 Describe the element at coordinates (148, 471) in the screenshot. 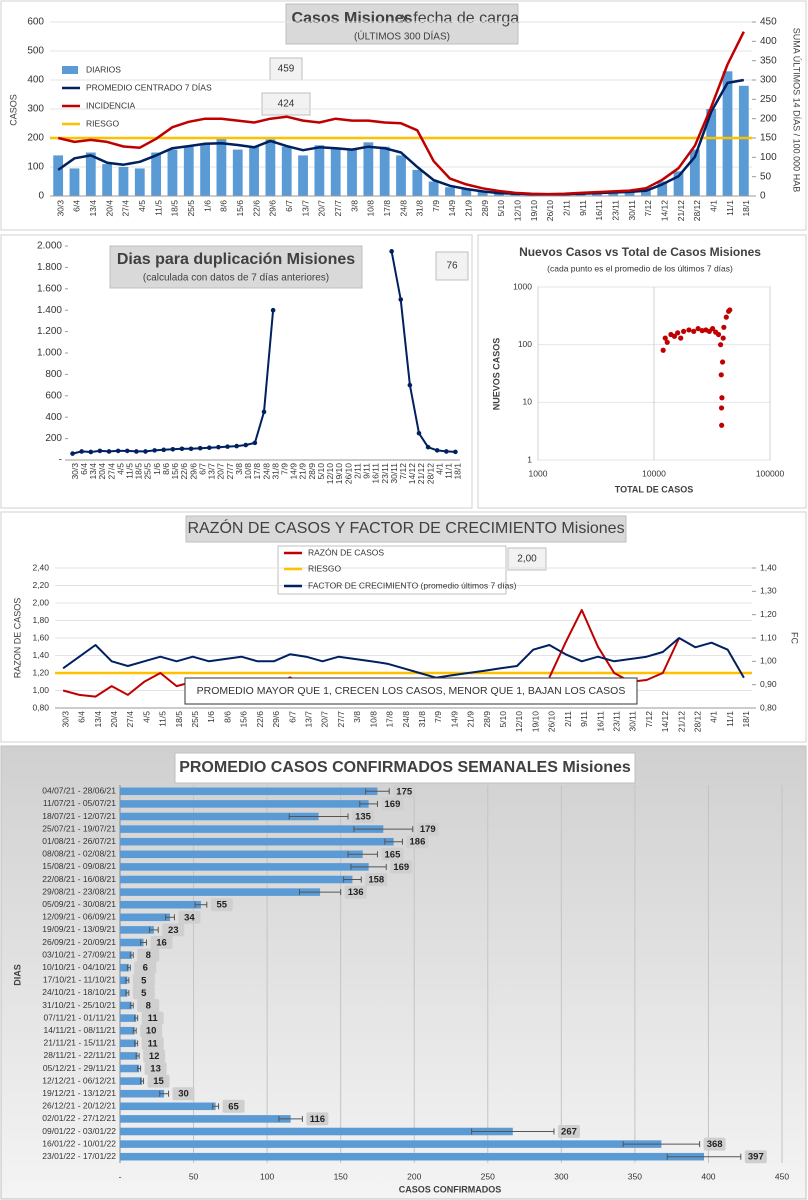

I see `x-tick-label: 25/5` at that location.